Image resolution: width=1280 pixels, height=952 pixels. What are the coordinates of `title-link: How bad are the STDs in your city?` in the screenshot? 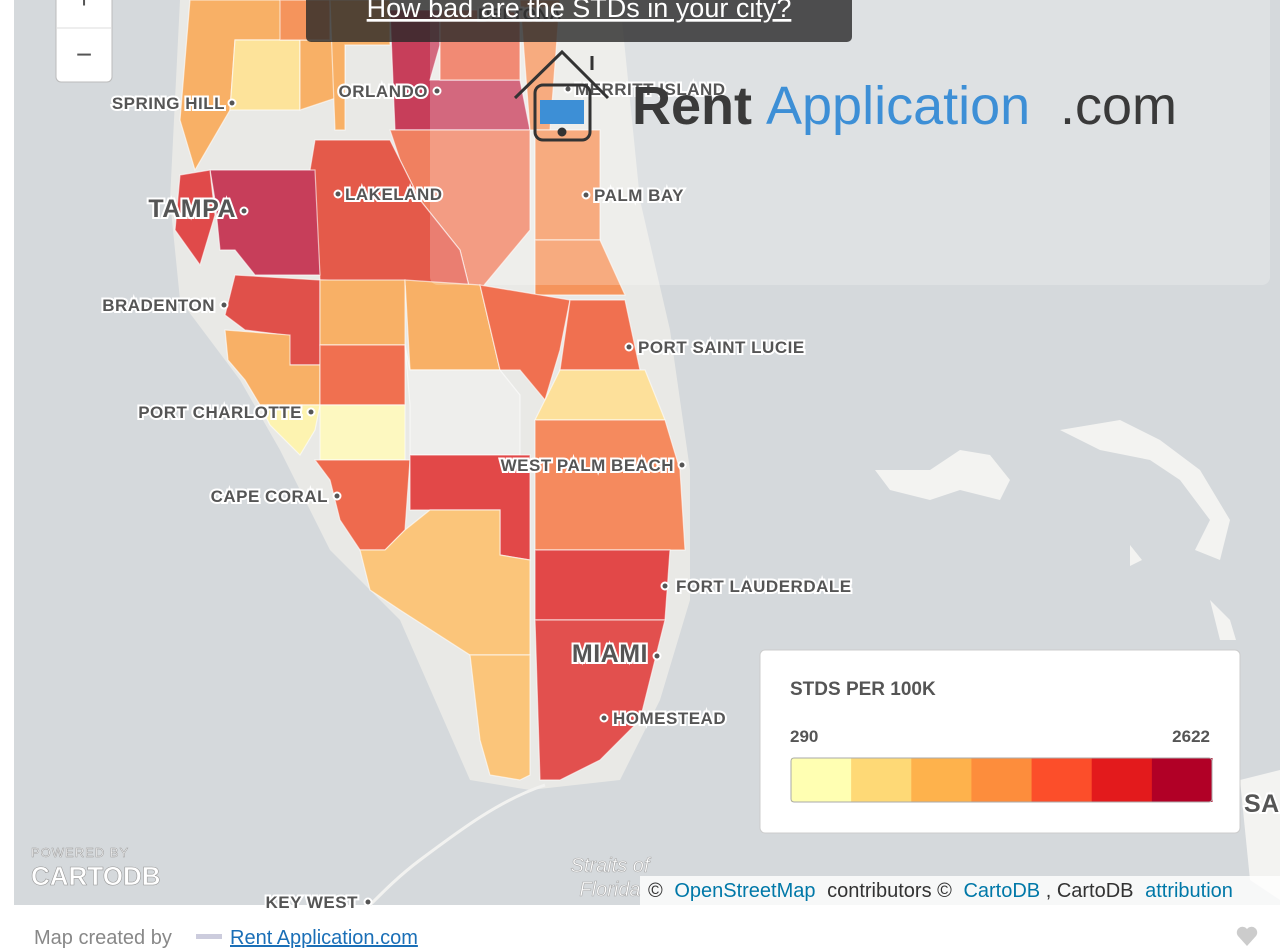 It's located at (579, 11).